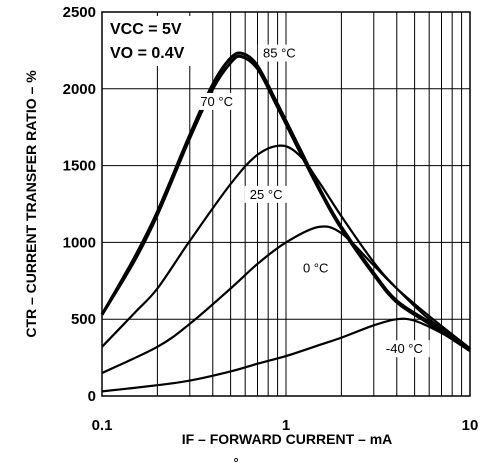  What do you see at coordinates (287, 439) in the screenshot?
I see `x-axis-label: IF – FORWARD CURRENT – mA` at bounding box center [287, 439].